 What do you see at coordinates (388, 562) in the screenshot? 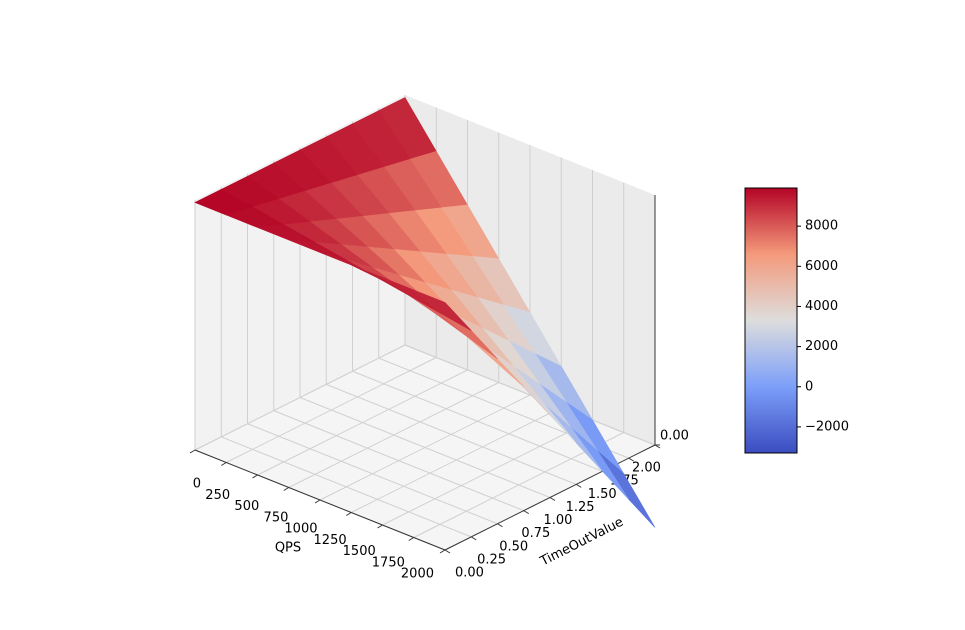
I see `x-tick-label: 1750` at bounding box center [388, 562].